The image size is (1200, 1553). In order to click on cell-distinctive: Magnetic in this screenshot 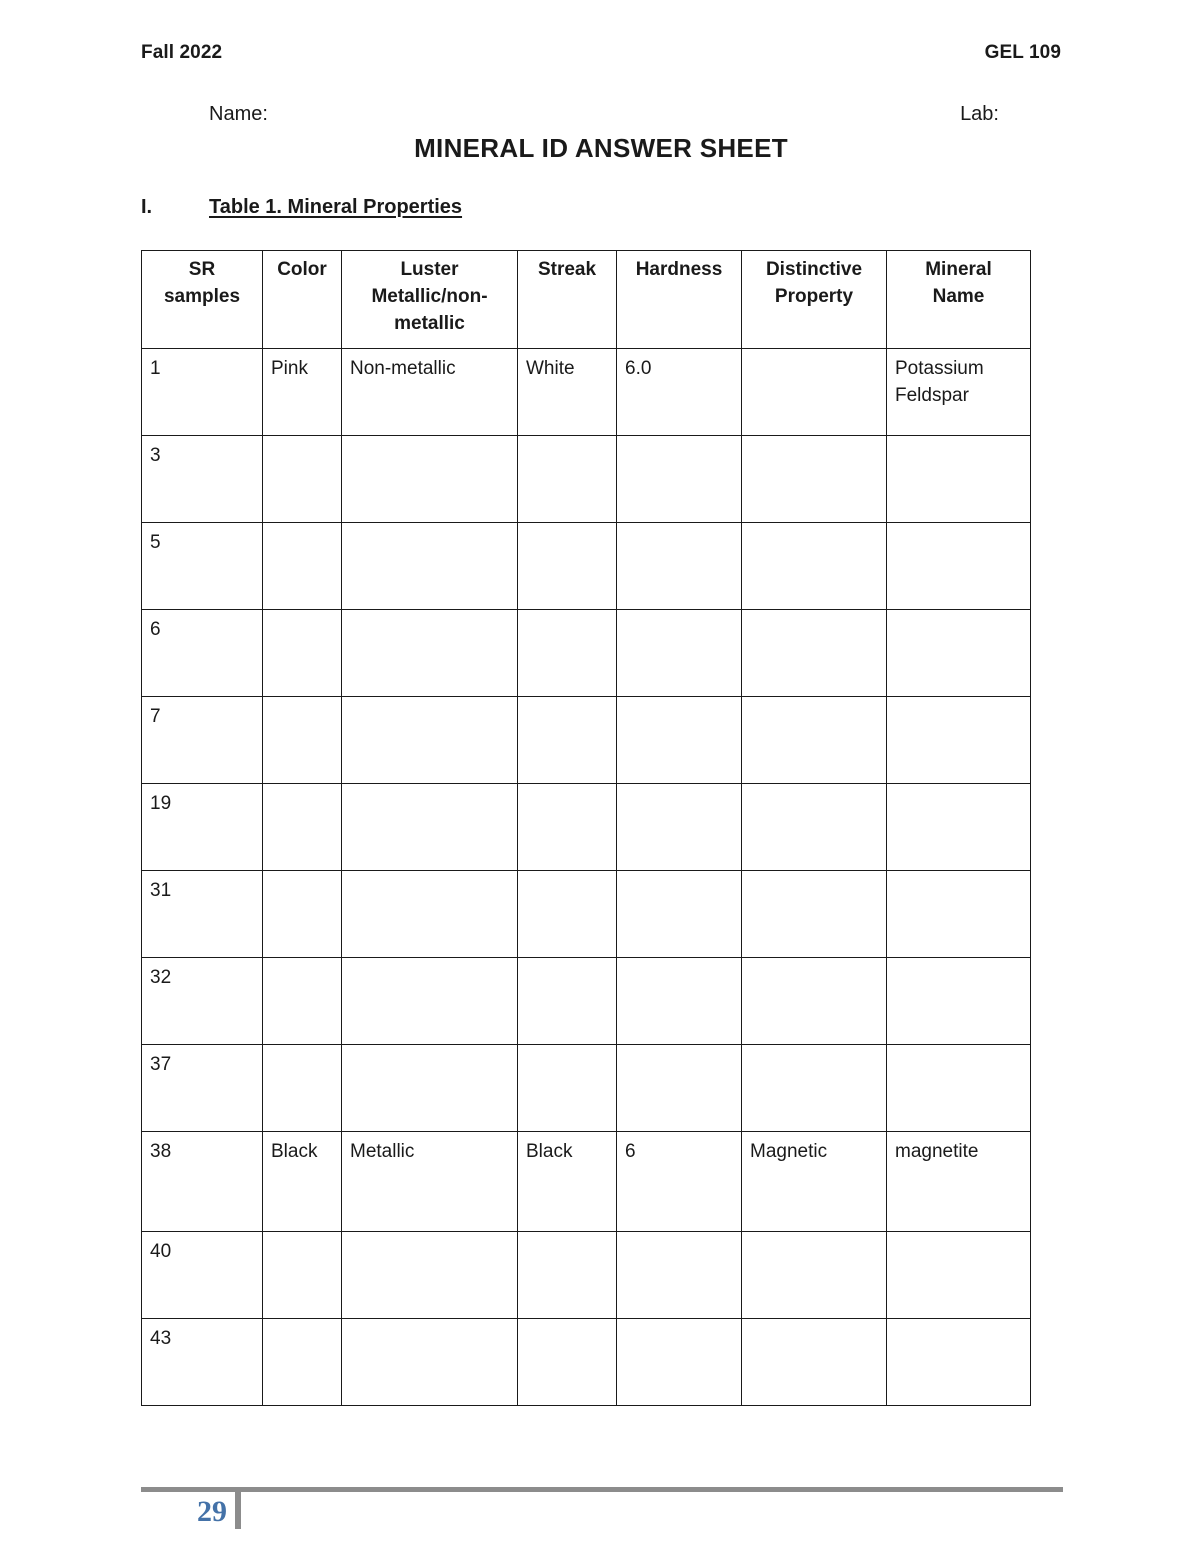, I will do `click(814, 1181)`.